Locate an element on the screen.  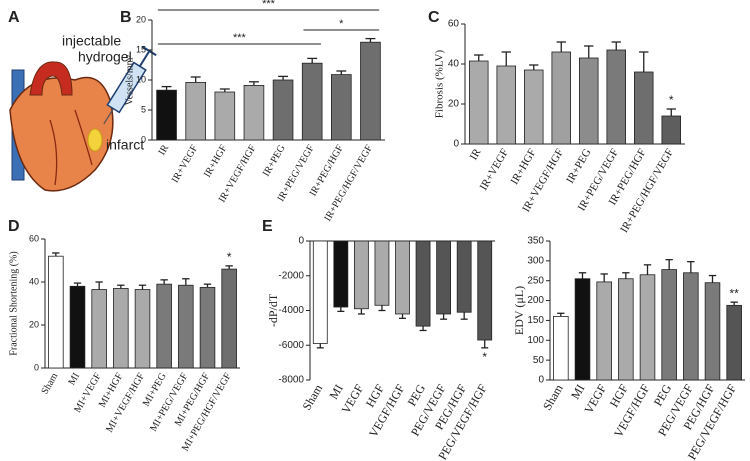
label-infarct: infarct is located at coordinates (125, 145).